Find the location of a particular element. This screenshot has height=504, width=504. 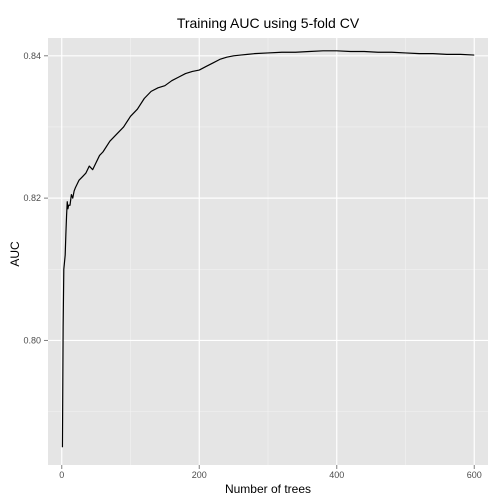

x-tick-label: 200 is located at coordinates (199, 475).